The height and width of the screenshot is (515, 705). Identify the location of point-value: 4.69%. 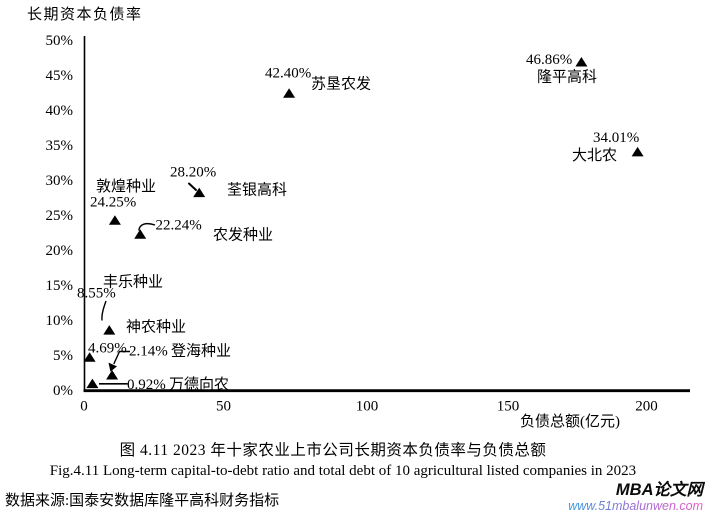
(107, 349).